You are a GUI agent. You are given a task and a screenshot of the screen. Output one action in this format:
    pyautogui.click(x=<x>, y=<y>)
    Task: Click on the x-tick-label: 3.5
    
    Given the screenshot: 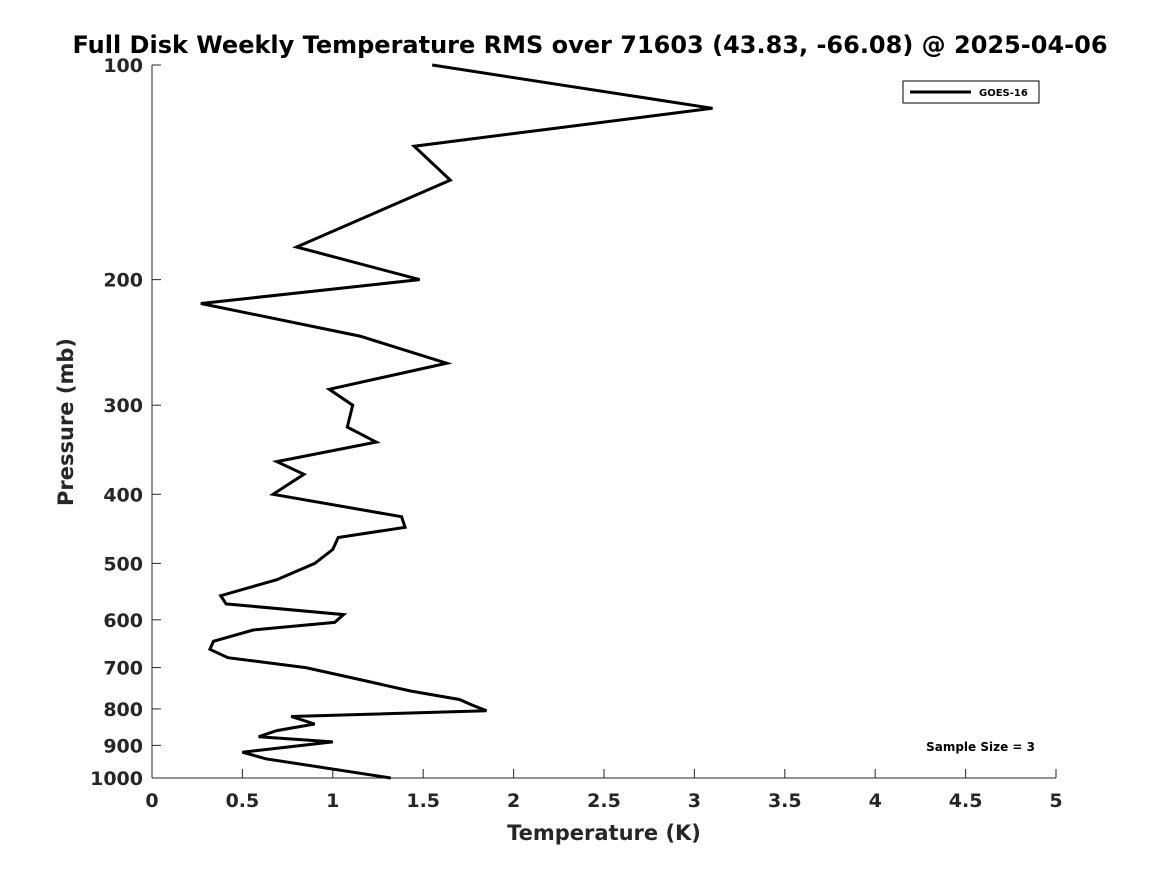 What is the action you would take?
    pyautogui.click(x=785, y=801)
    